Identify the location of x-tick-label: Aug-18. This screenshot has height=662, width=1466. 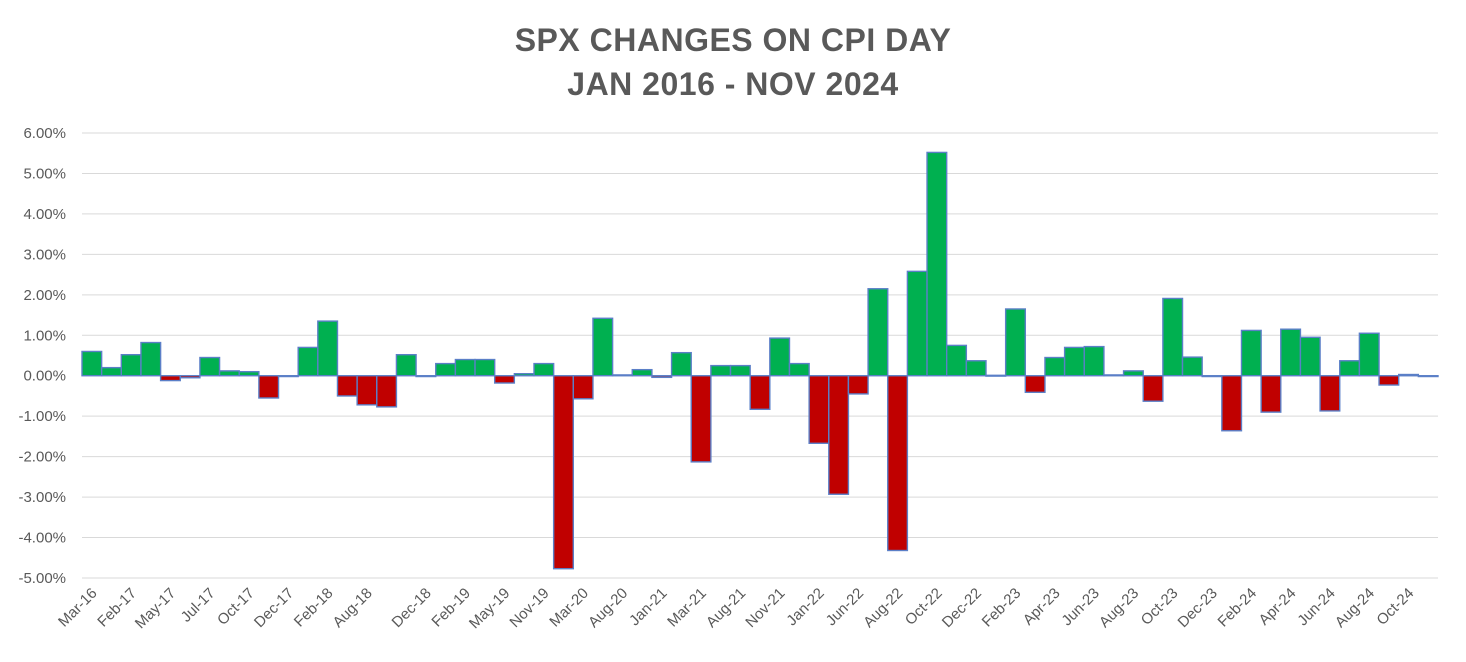
(353, 608).